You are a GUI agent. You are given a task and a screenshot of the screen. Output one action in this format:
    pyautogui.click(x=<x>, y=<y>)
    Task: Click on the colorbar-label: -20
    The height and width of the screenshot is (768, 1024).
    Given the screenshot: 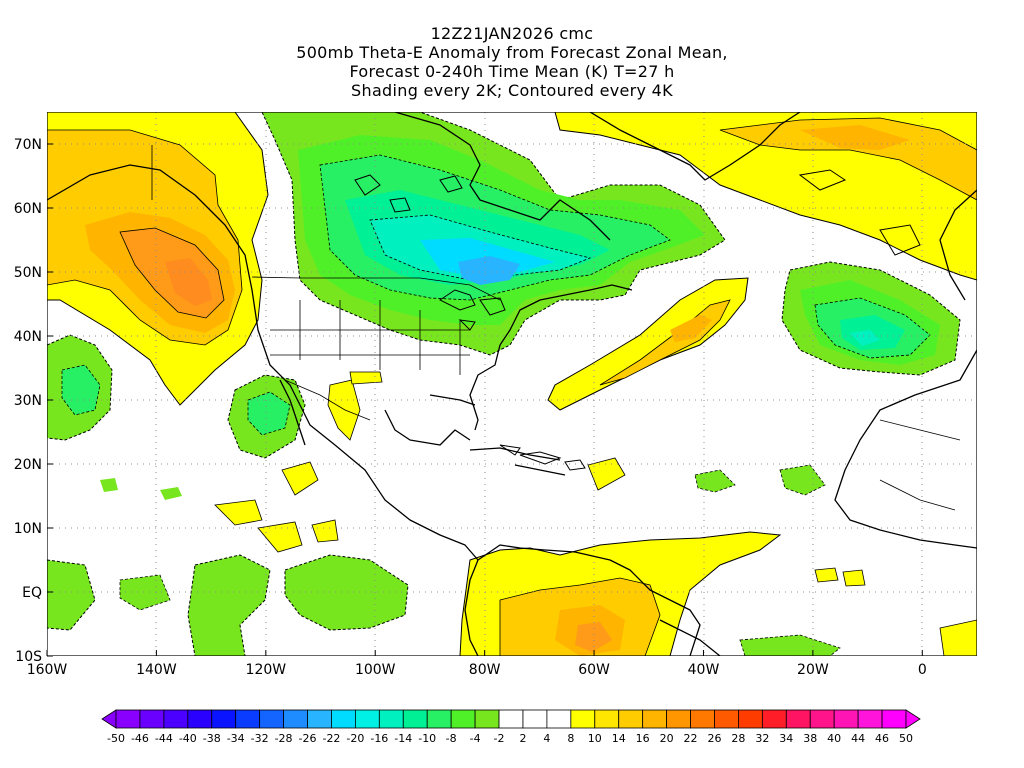 What is the action you would take?
    pyautogui.click(x=355, y=738)
    